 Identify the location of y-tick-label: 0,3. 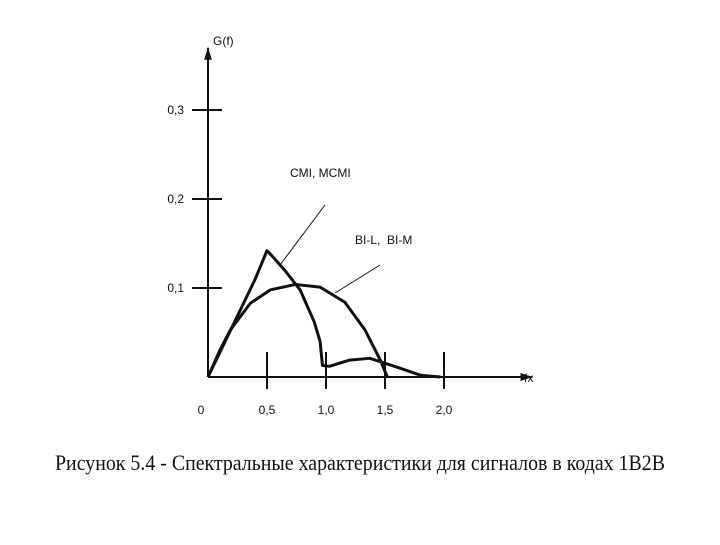
(175, 110).